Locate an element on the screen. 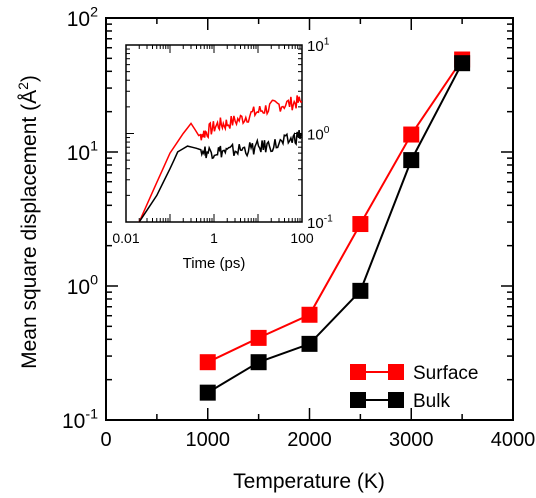 This screenshot has width=536, height=498. inset-y-tick-label: 10⁻¹ is located at coordinates (320, 222).